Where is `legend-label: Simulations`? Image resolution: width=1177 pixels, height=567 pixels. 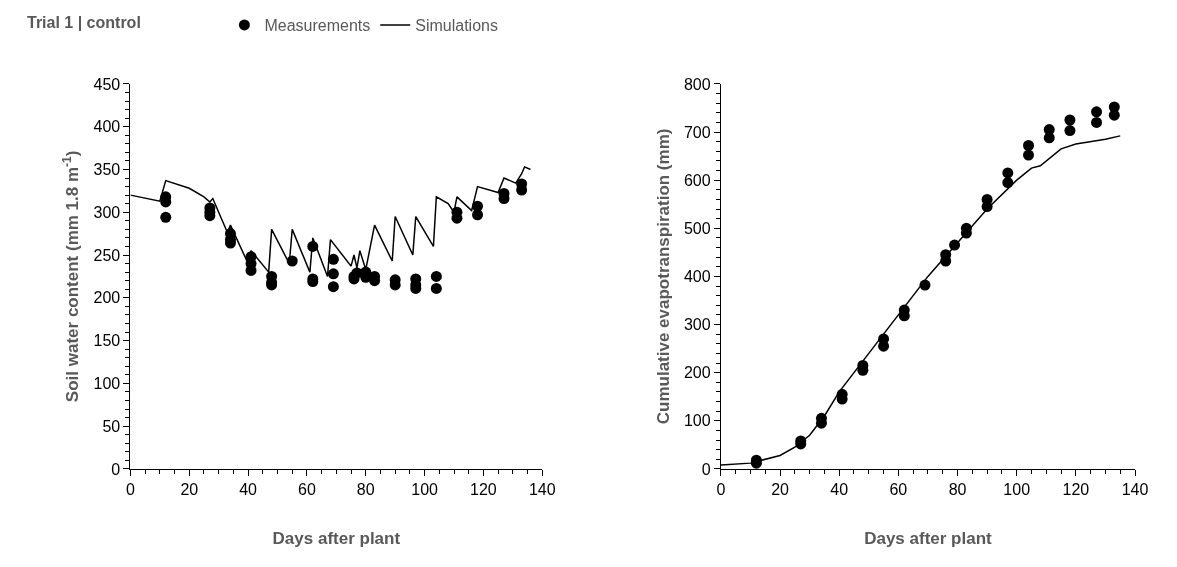 legend-label: Simulations is located at coordinates (456, 26).